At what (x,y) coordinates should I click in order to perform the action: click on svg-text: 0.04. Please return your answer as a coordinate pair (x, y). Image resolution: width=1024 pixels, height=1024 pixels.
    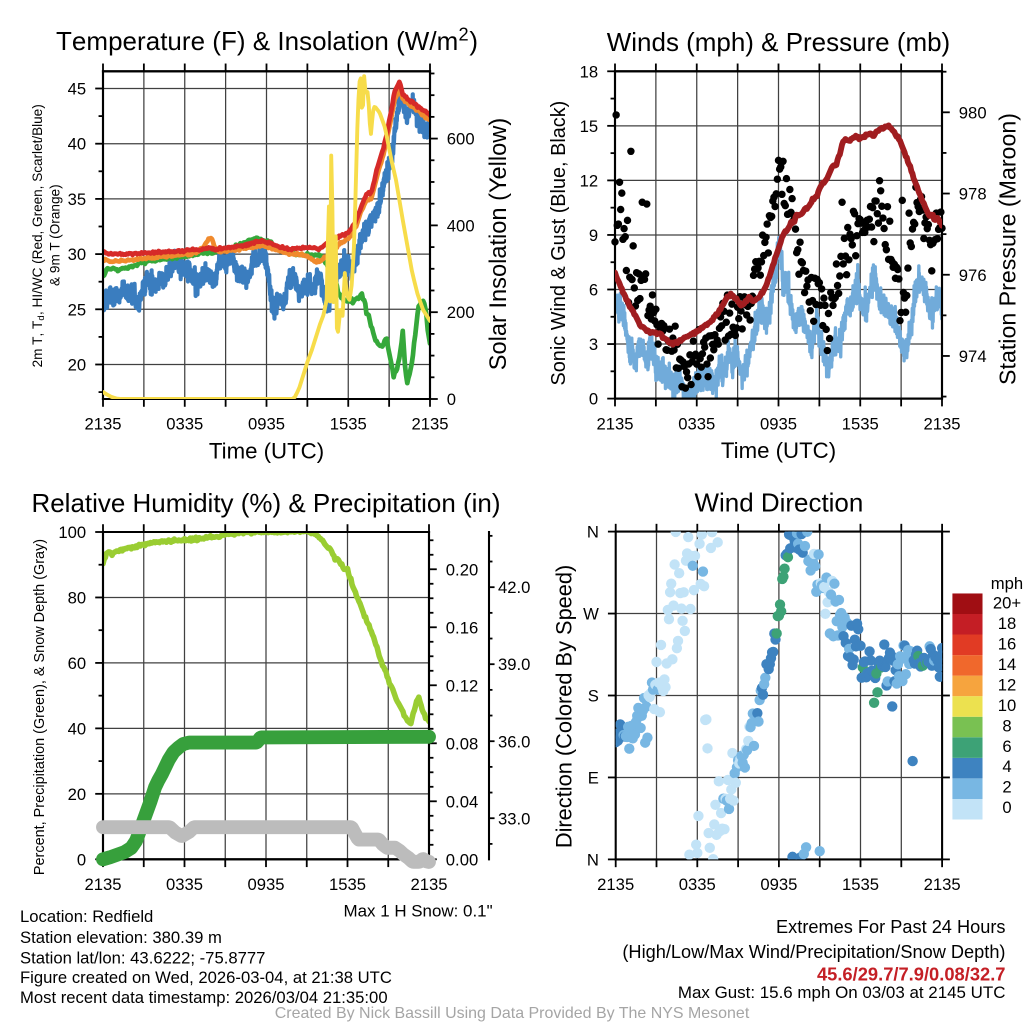
    Looking at the image, I should click on (462, 801).